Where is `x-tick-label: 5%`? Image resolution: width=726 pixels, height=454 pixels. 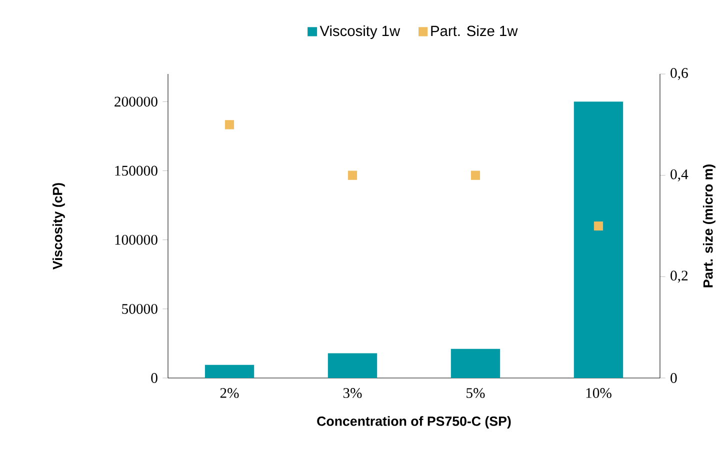 x-tick-label: 5% is located at coordinates (475, 393).